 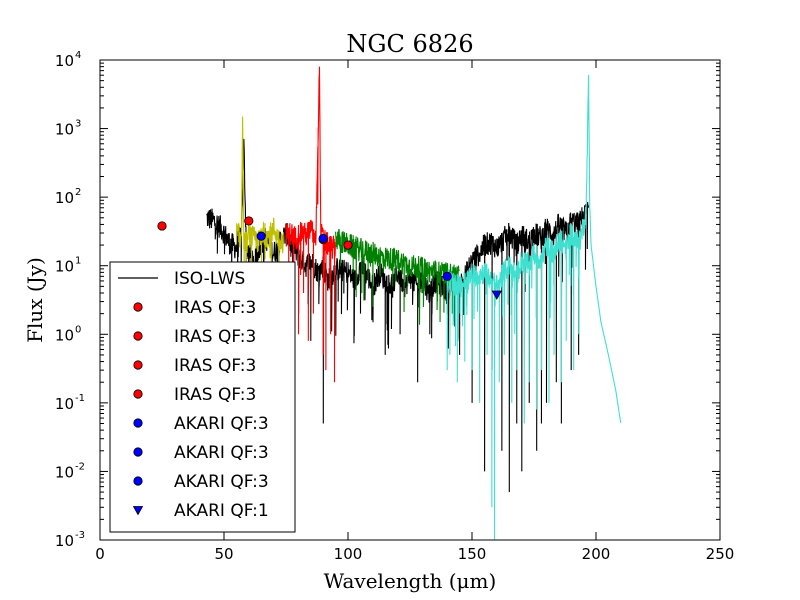 I want to click on legend-entry-akari-qf-3-6: AKARI QF:3, so click(x=201, y=453).